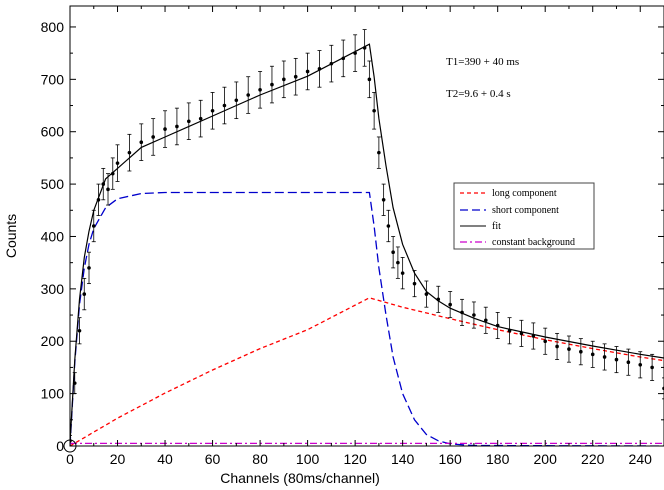 This screenshot has height=490, width=664. I want to click on x-tick-label: 120, so click(355, 459).